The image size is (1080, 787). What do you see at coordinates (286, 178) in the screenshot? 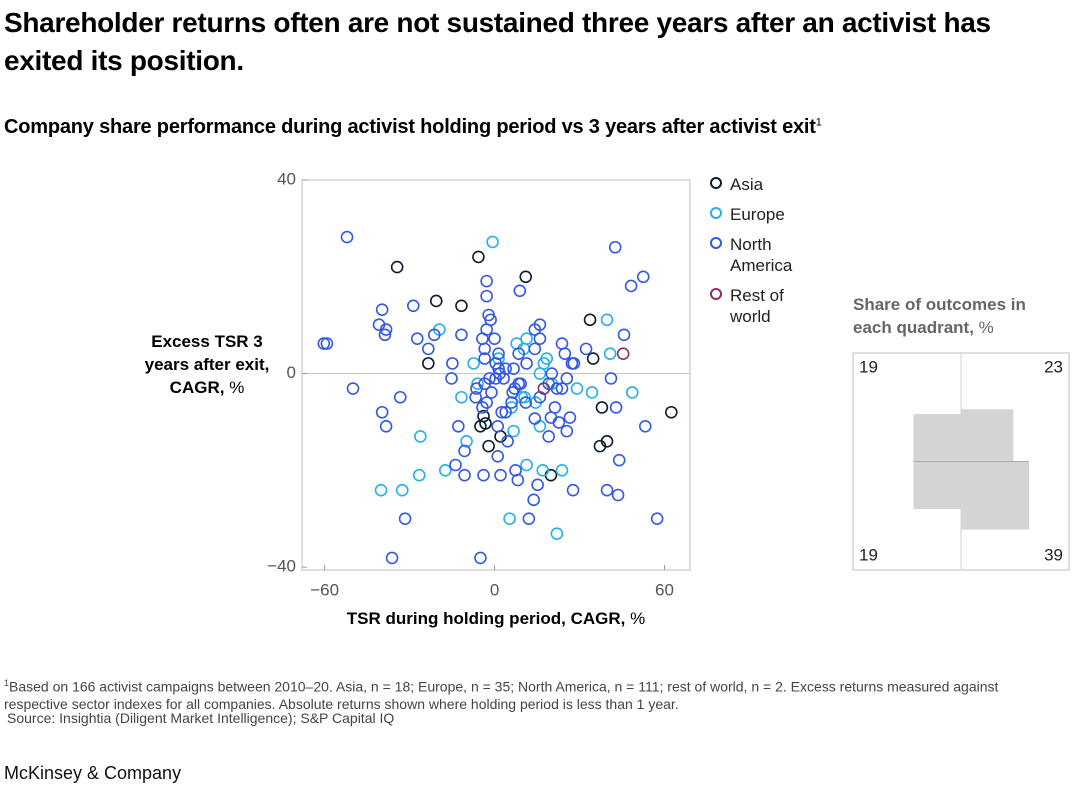
I see `y-tick-label: 40` at bounding box center [286, 178].